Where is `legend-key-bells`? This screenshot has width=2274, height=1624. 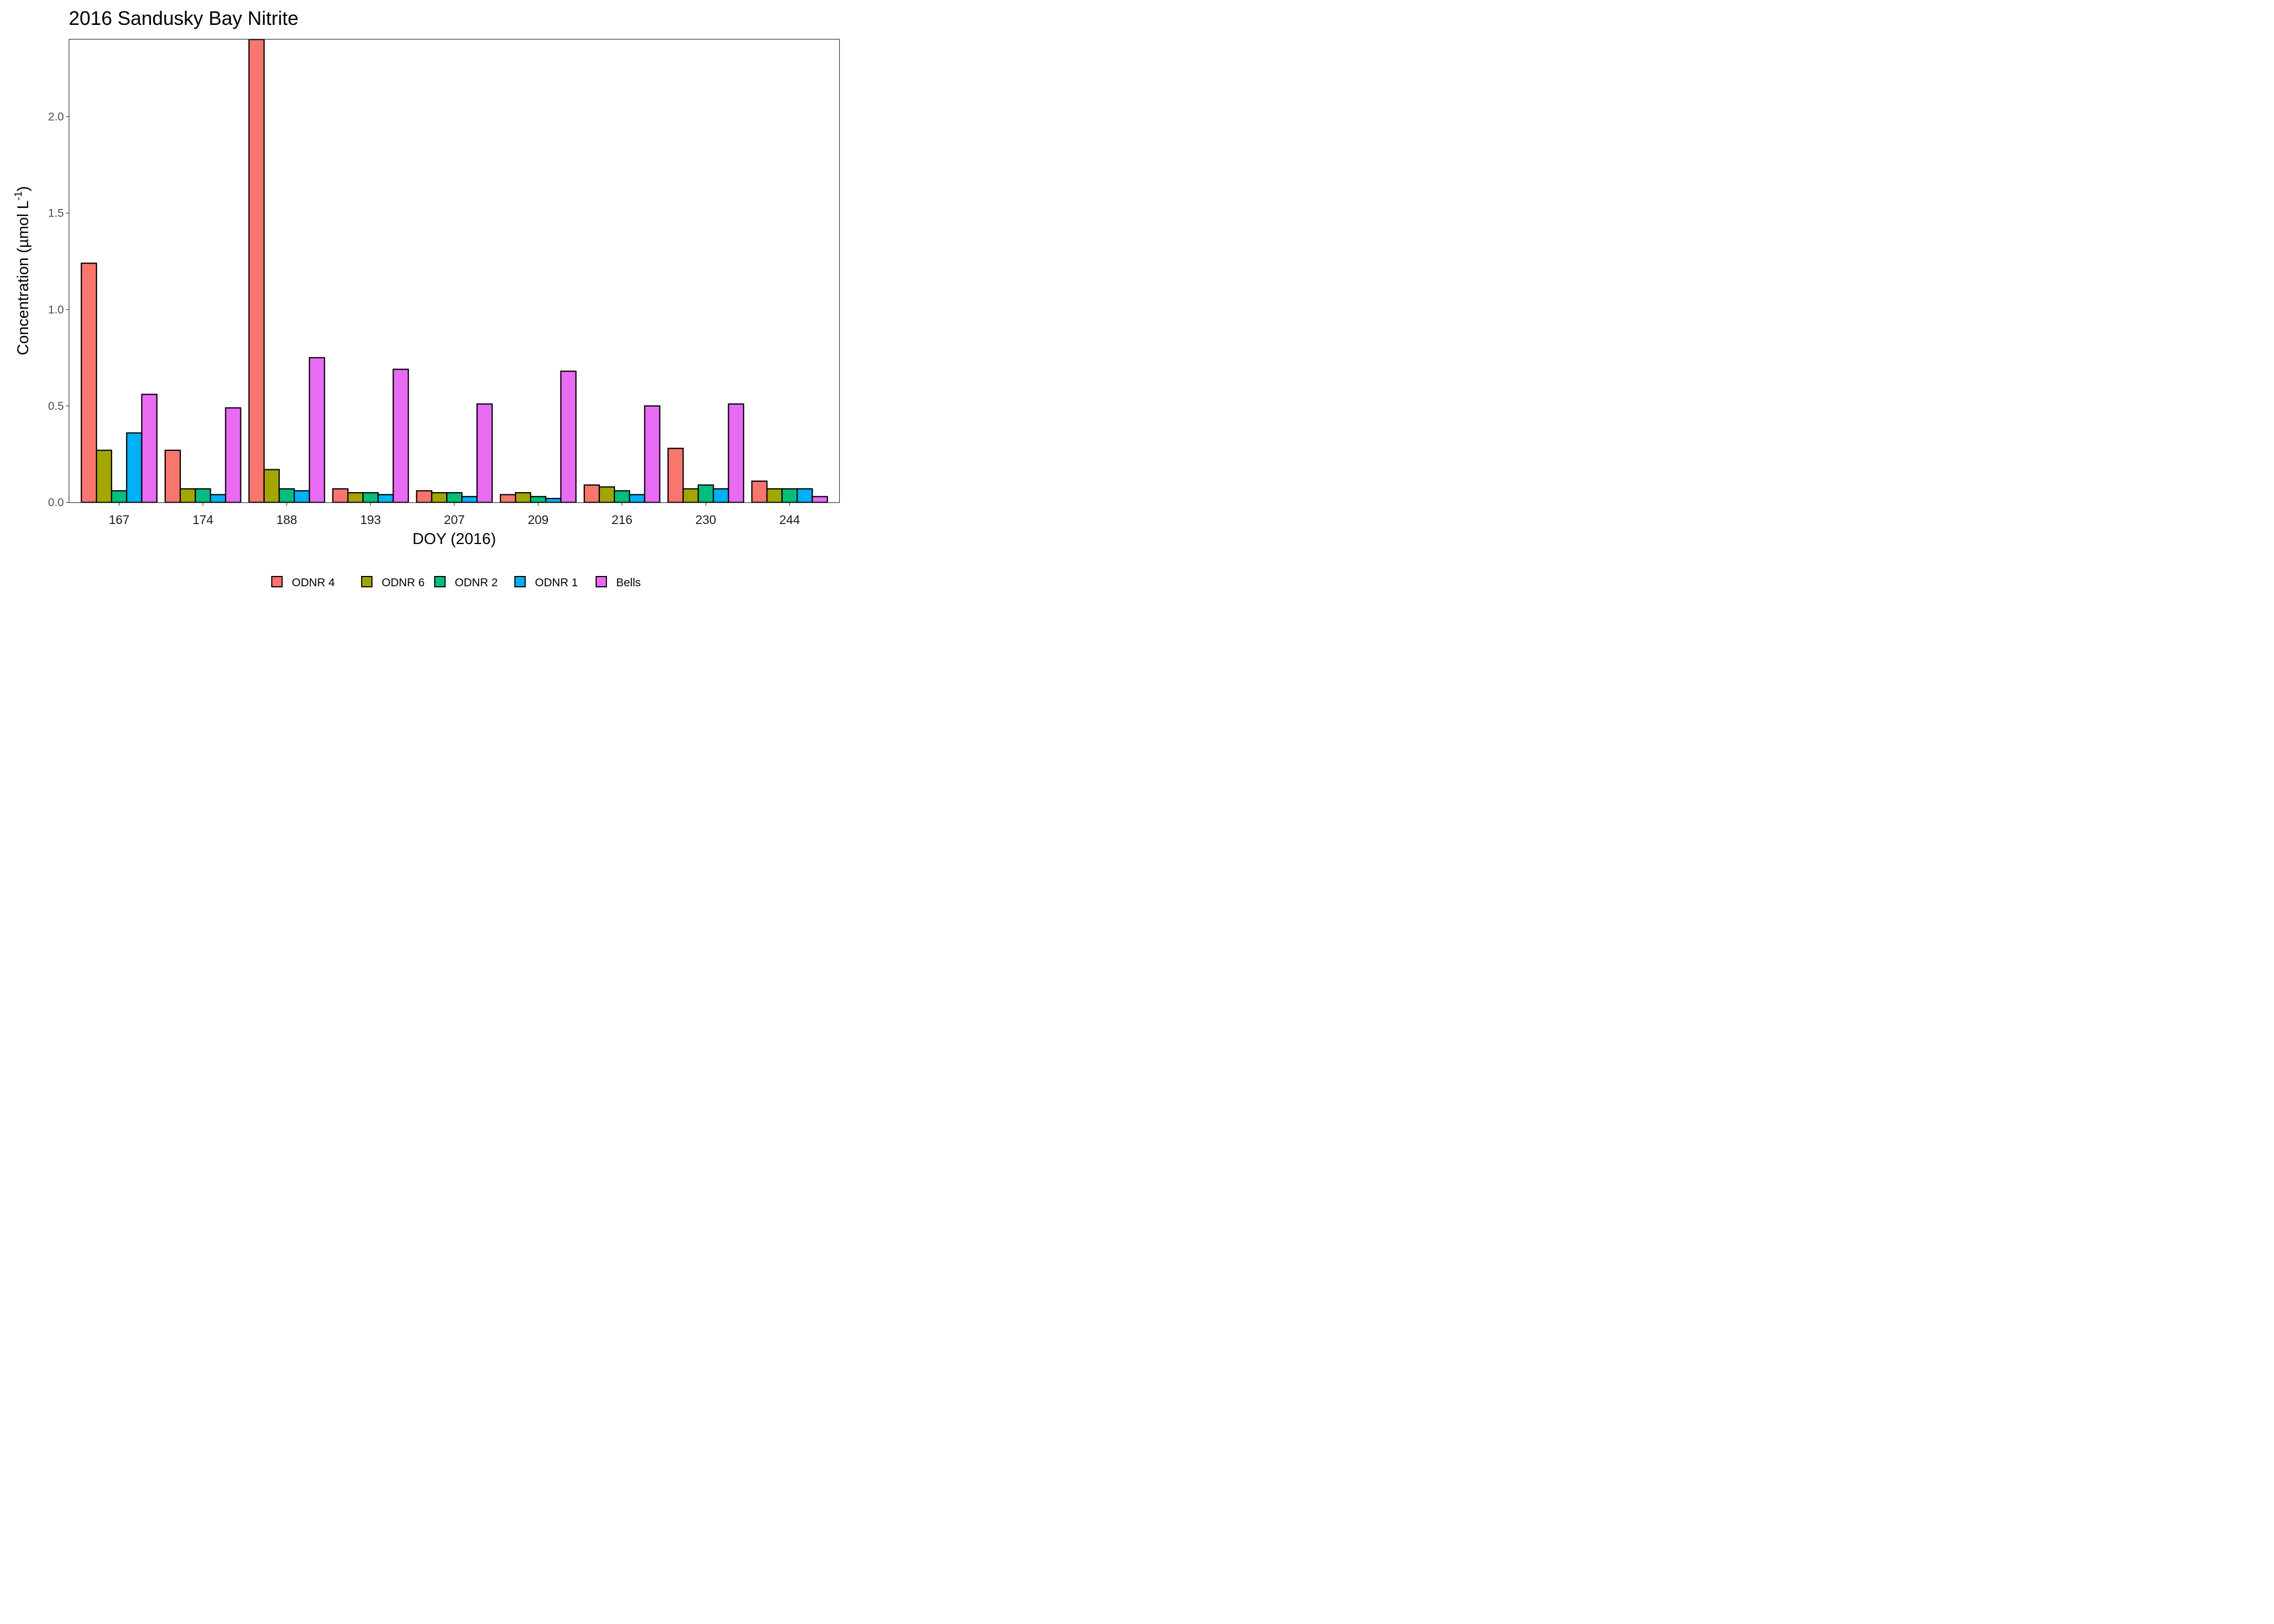
legend-key-bells is located at coordinates (602, 581).